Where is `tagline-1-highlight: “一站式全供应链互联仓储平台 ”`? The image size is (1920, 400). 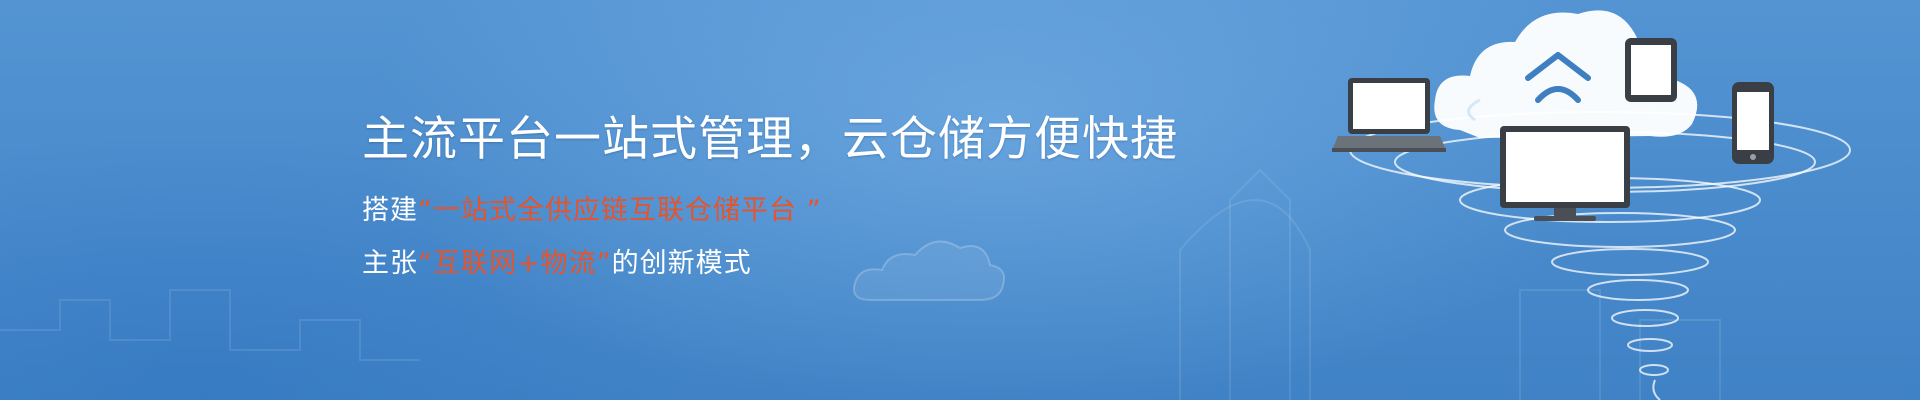
tagline-1-highlight: “一站式全供应链互联仓储平台 ” is located at coordinates (620, 210).